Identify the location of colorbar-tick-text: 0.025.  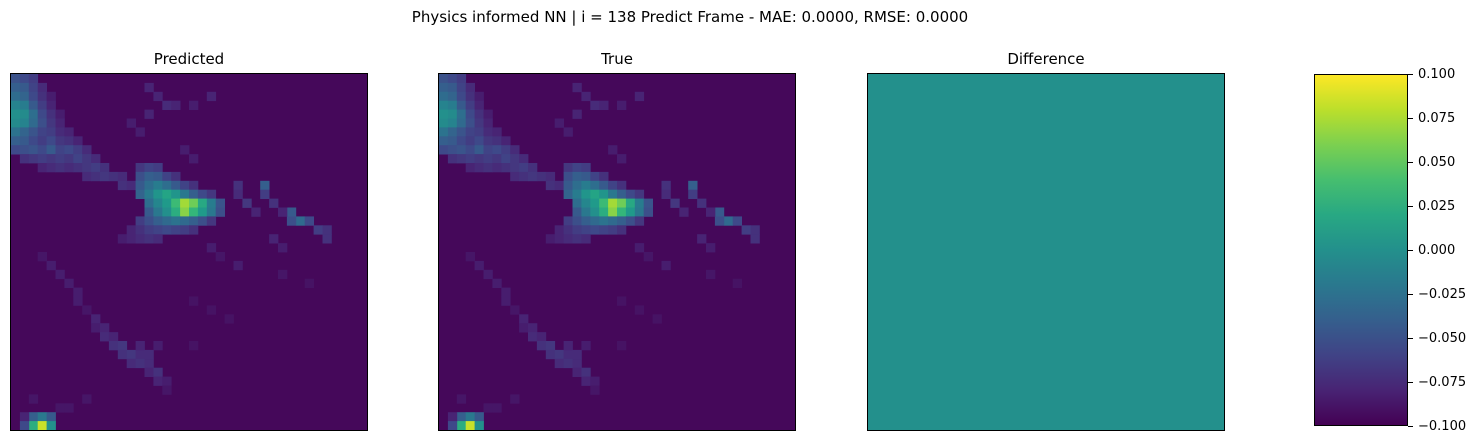
(1437, 206).